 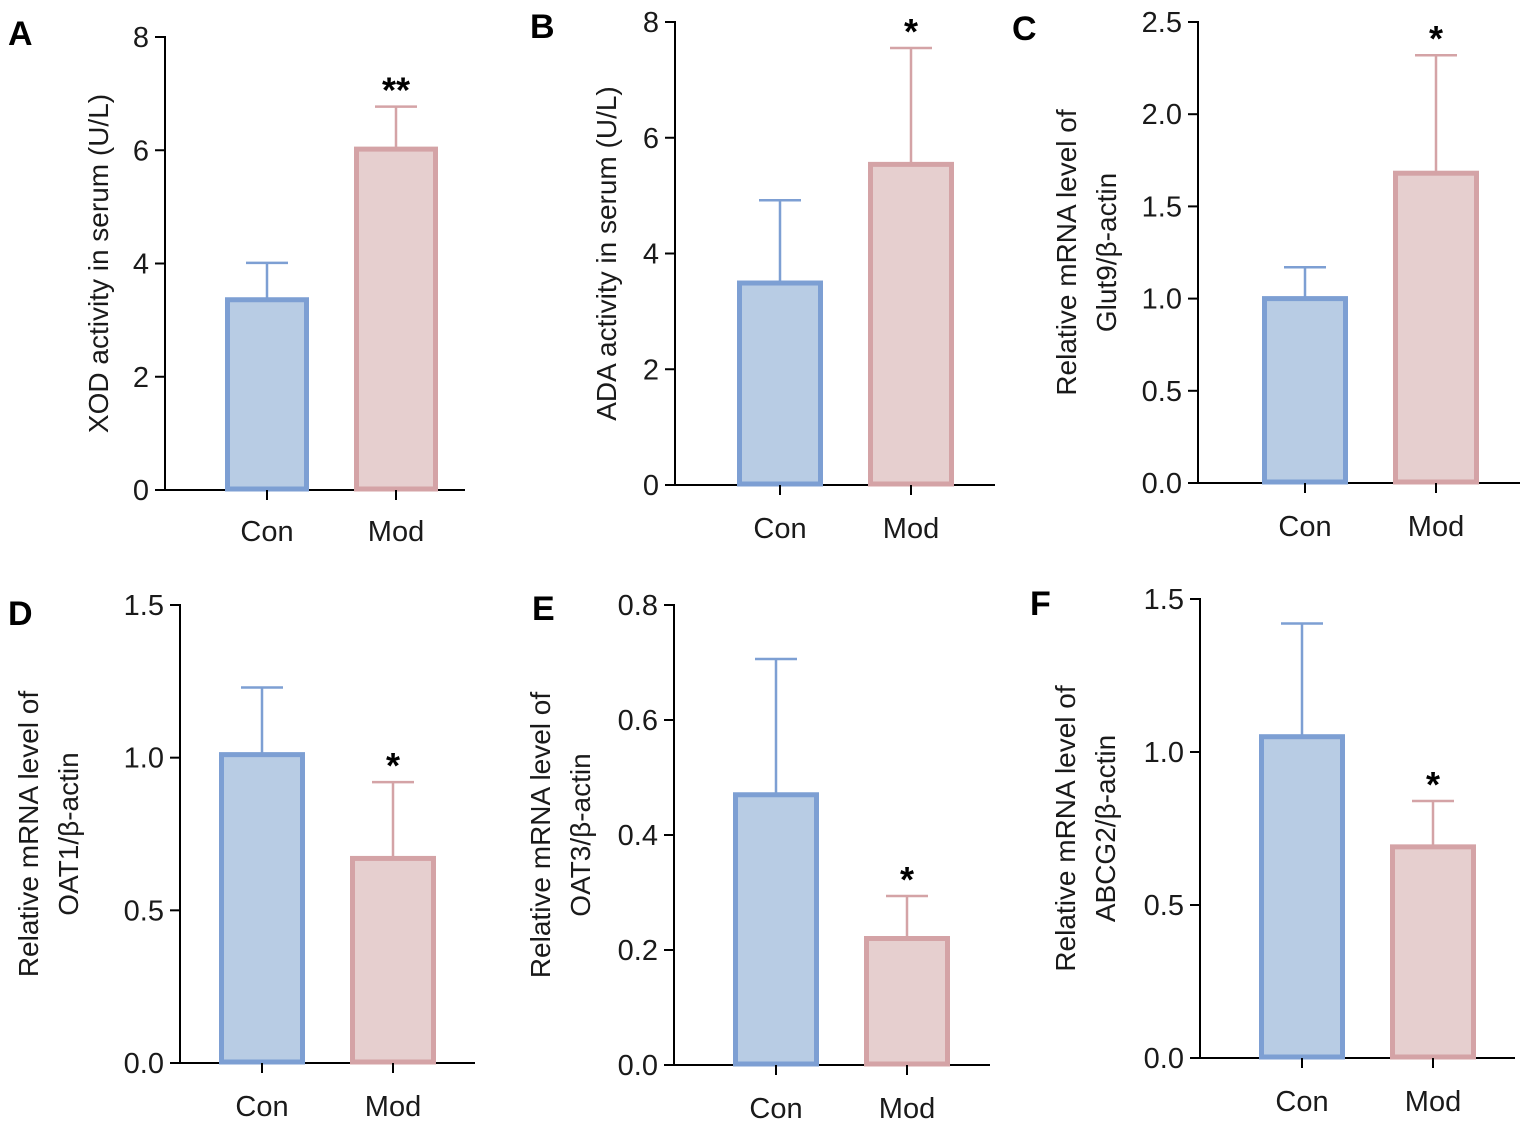 What do you see at coordinates (1040, 604) in the screenshot?
I see `panel-letter: F` at bounding box center [1040, 604].